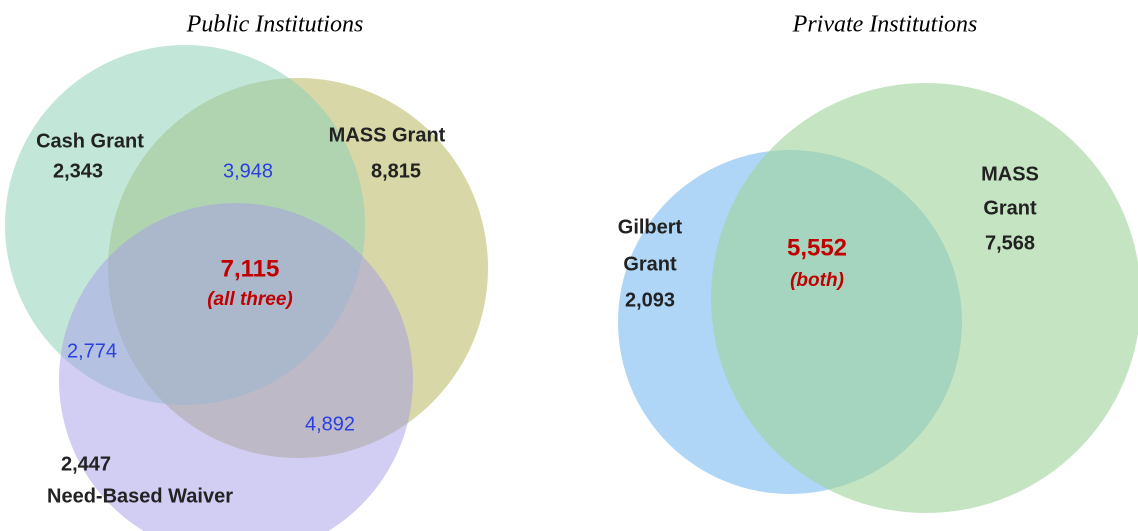 This screenshot has height=531, width=1138. I want to click on title: Private Institutions, so click(885, 25).